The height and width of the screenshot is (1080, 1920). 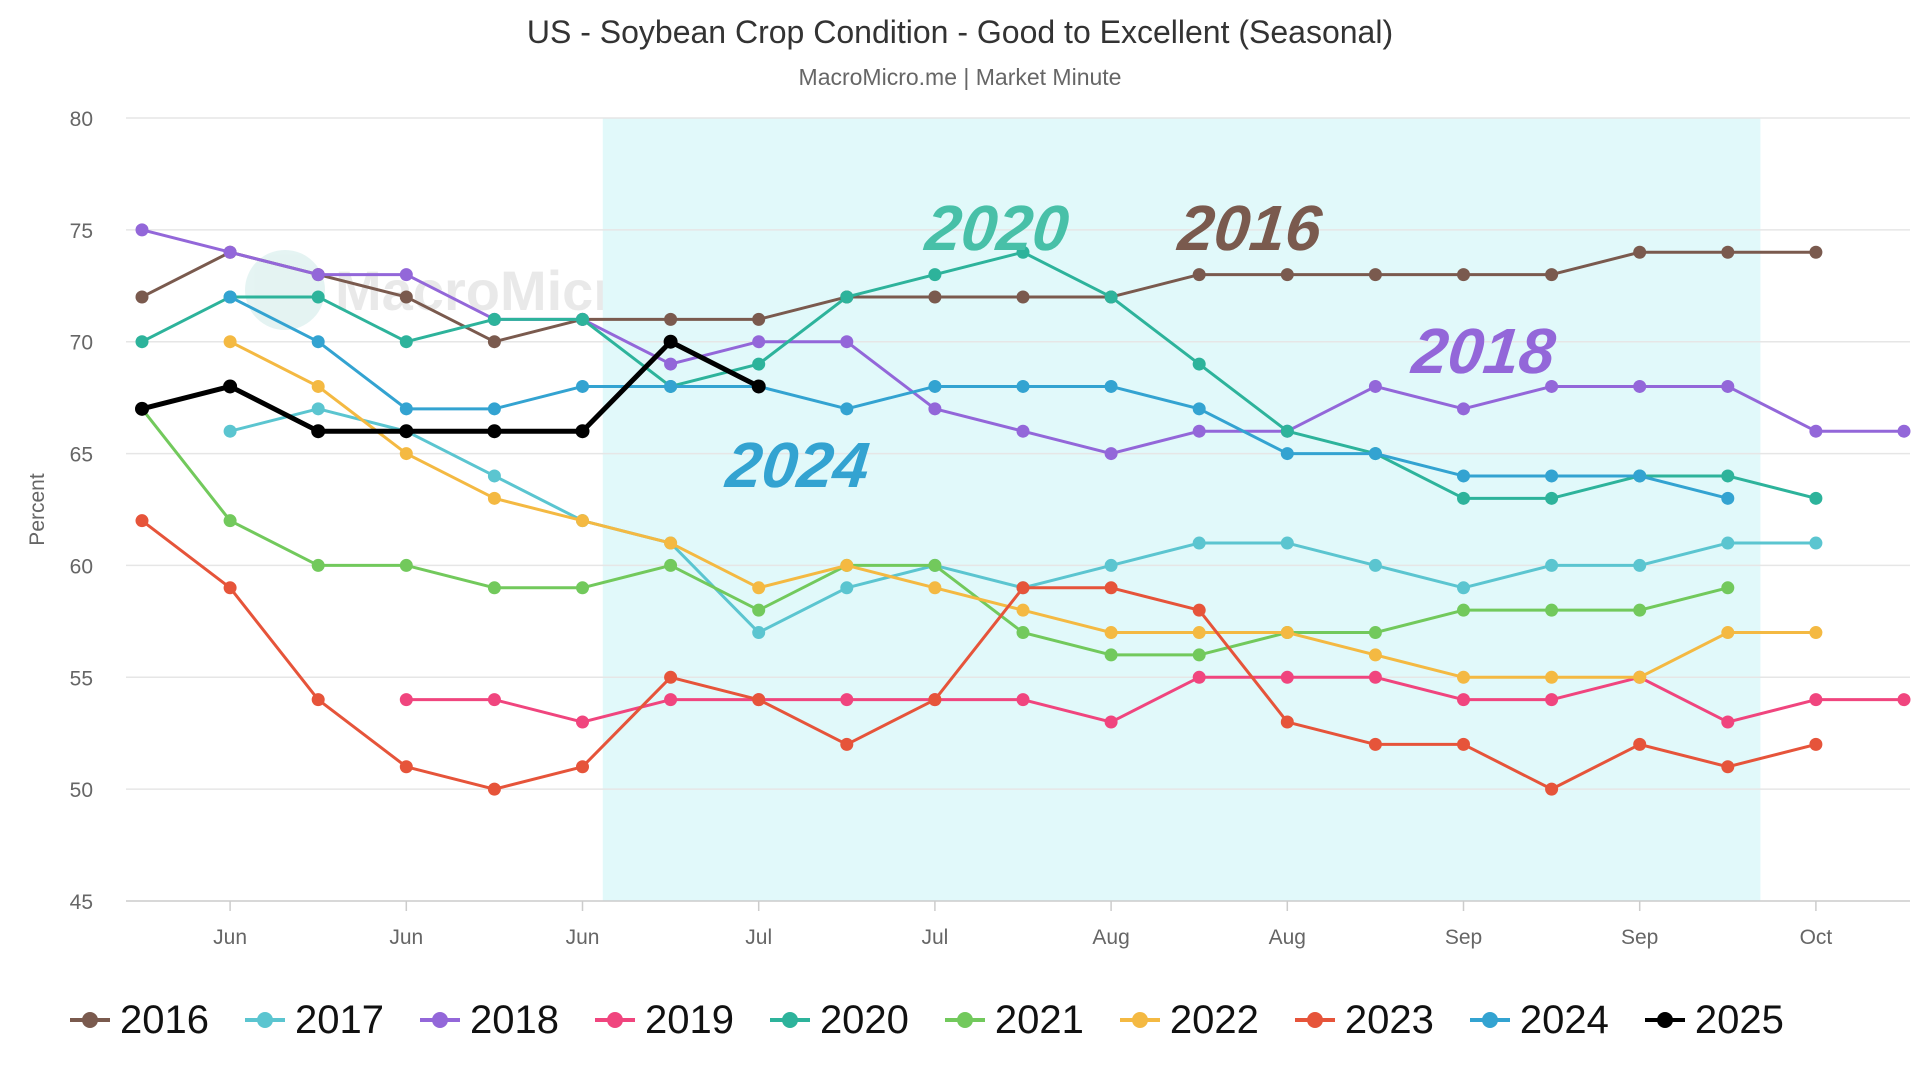 I want to click on legend-label: 2019, so click(x=689, y=1019).